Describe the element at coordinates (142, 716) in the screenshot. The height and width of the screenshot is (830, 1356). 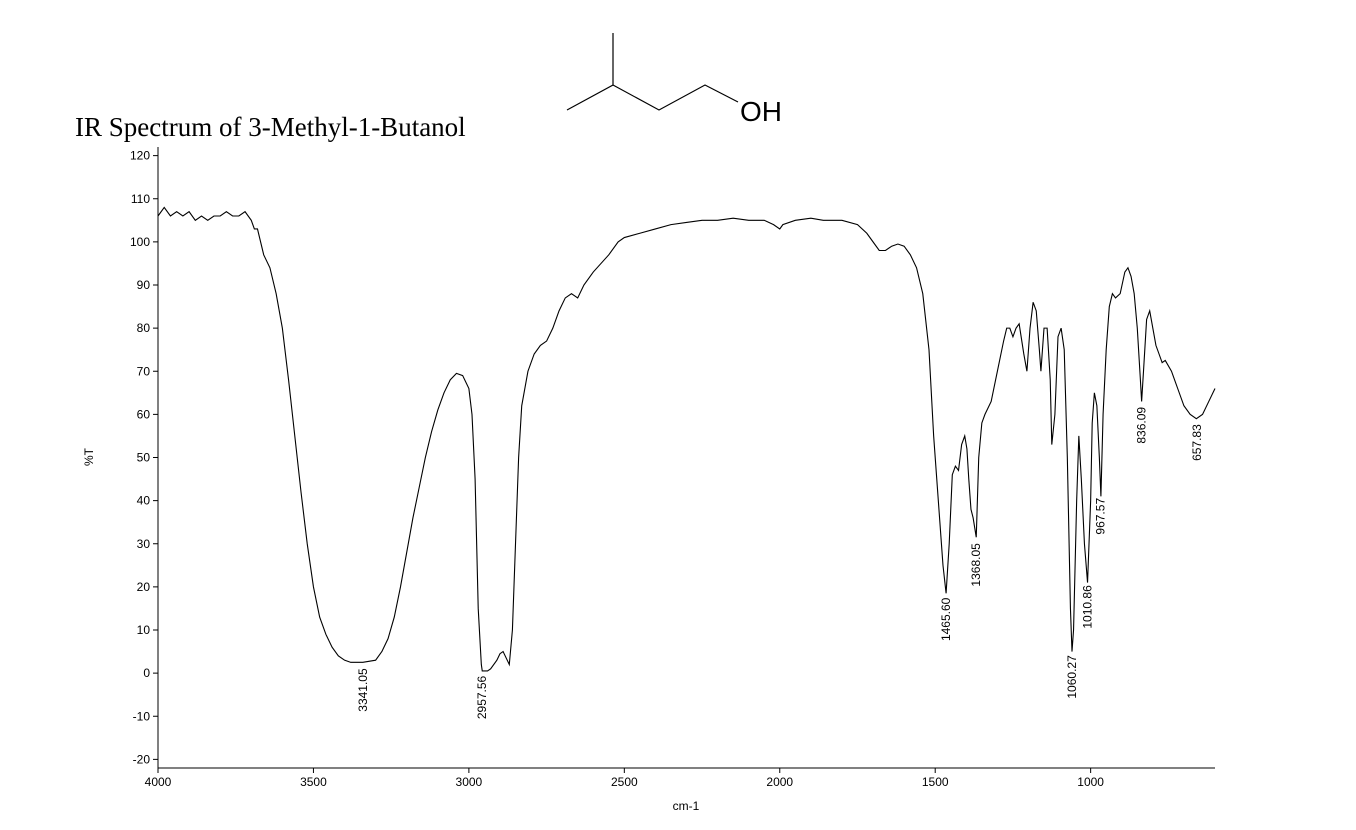
I see `y-tick-label: -10` at that location.